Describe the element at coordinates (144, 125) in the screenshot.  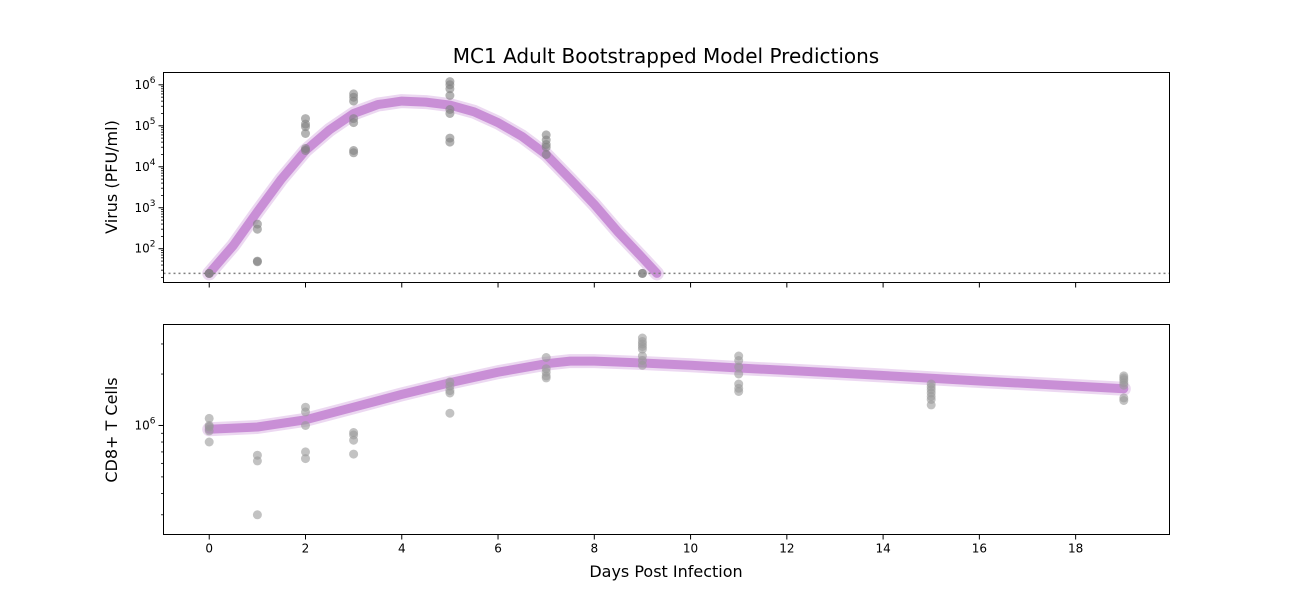
I see `virus-ytick-label-3: 10⁵` at that location.